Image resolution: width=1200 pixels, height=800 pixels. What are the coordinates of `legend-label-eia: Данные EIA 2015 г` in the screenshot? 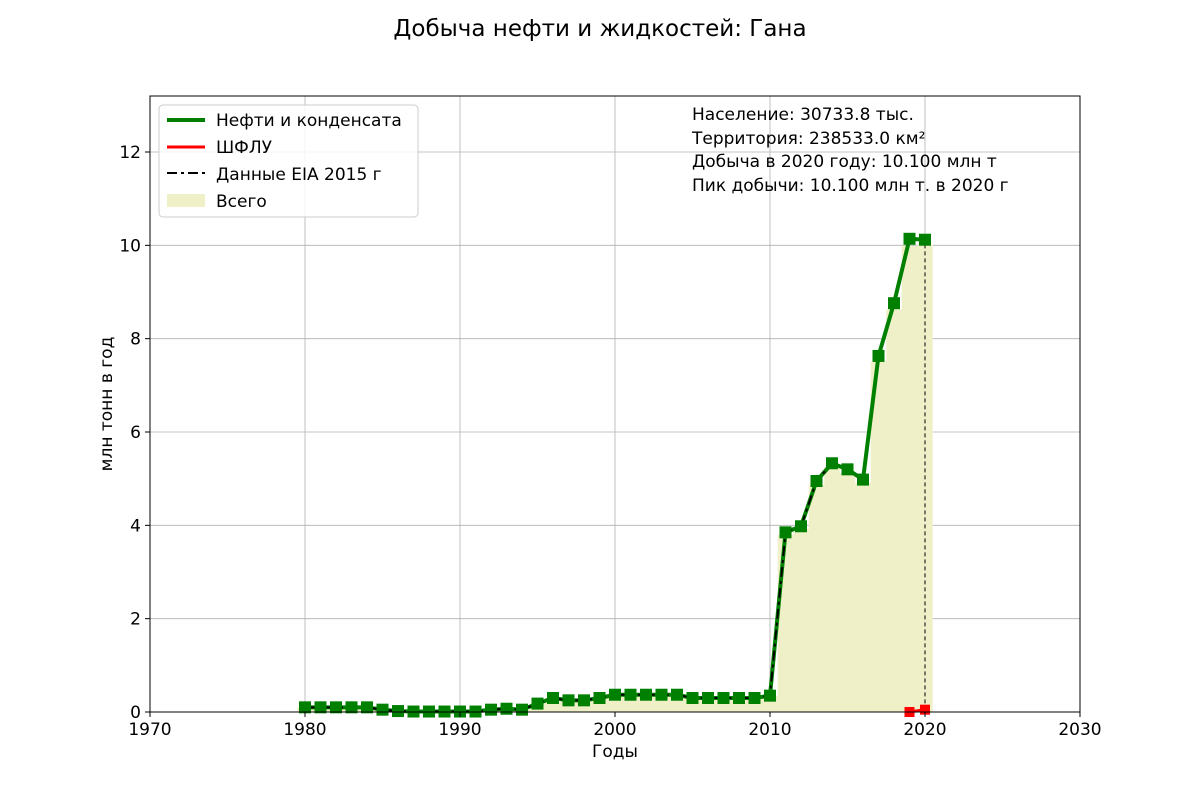 It's located at (299, 175).